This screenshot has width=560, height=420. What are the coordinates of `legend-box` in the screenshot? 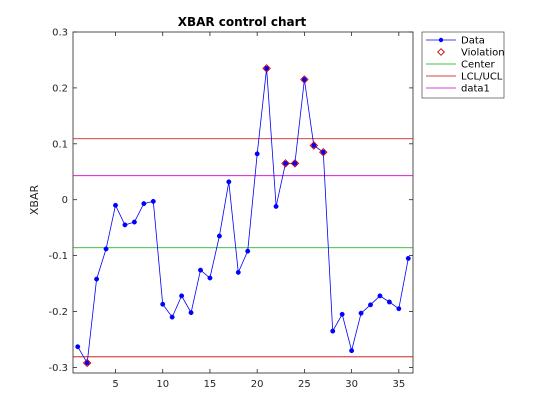 It's located at (463, 65).